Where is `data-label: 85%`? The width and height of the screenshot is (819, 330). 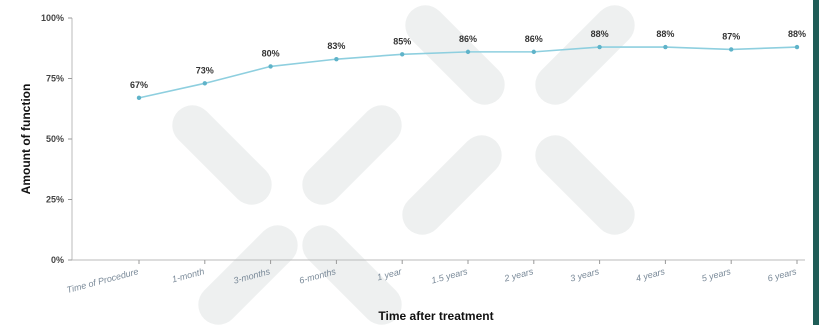
data-label: 85% is located at coordinates (402, 41).